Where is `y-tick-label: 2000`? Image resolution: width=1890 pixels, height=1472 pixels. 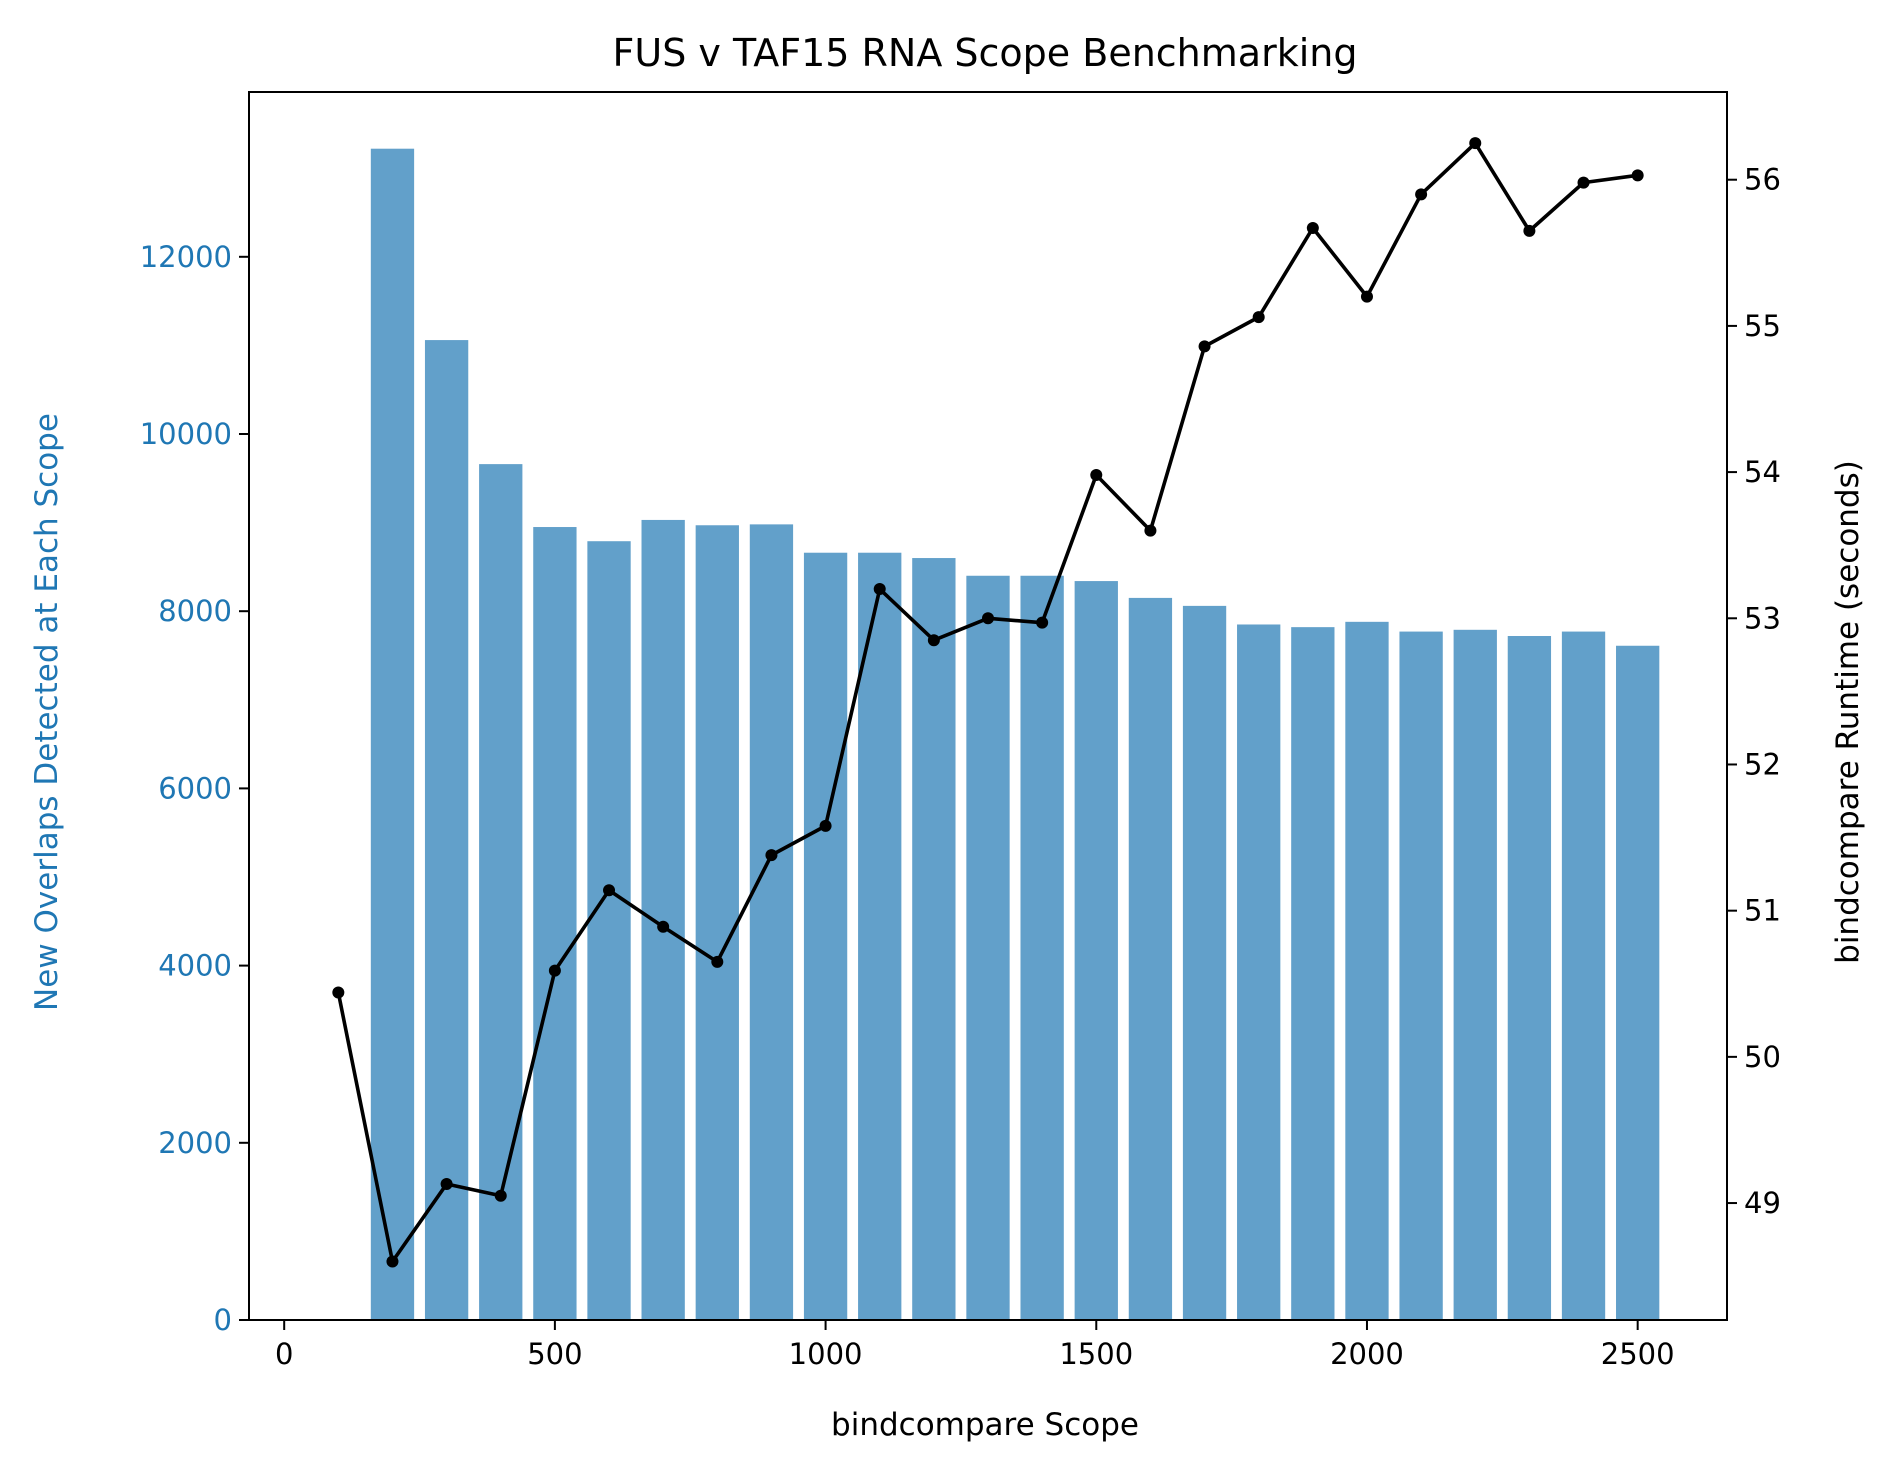
y-tick-label: 2000 is located at coordinates (195, 1143).